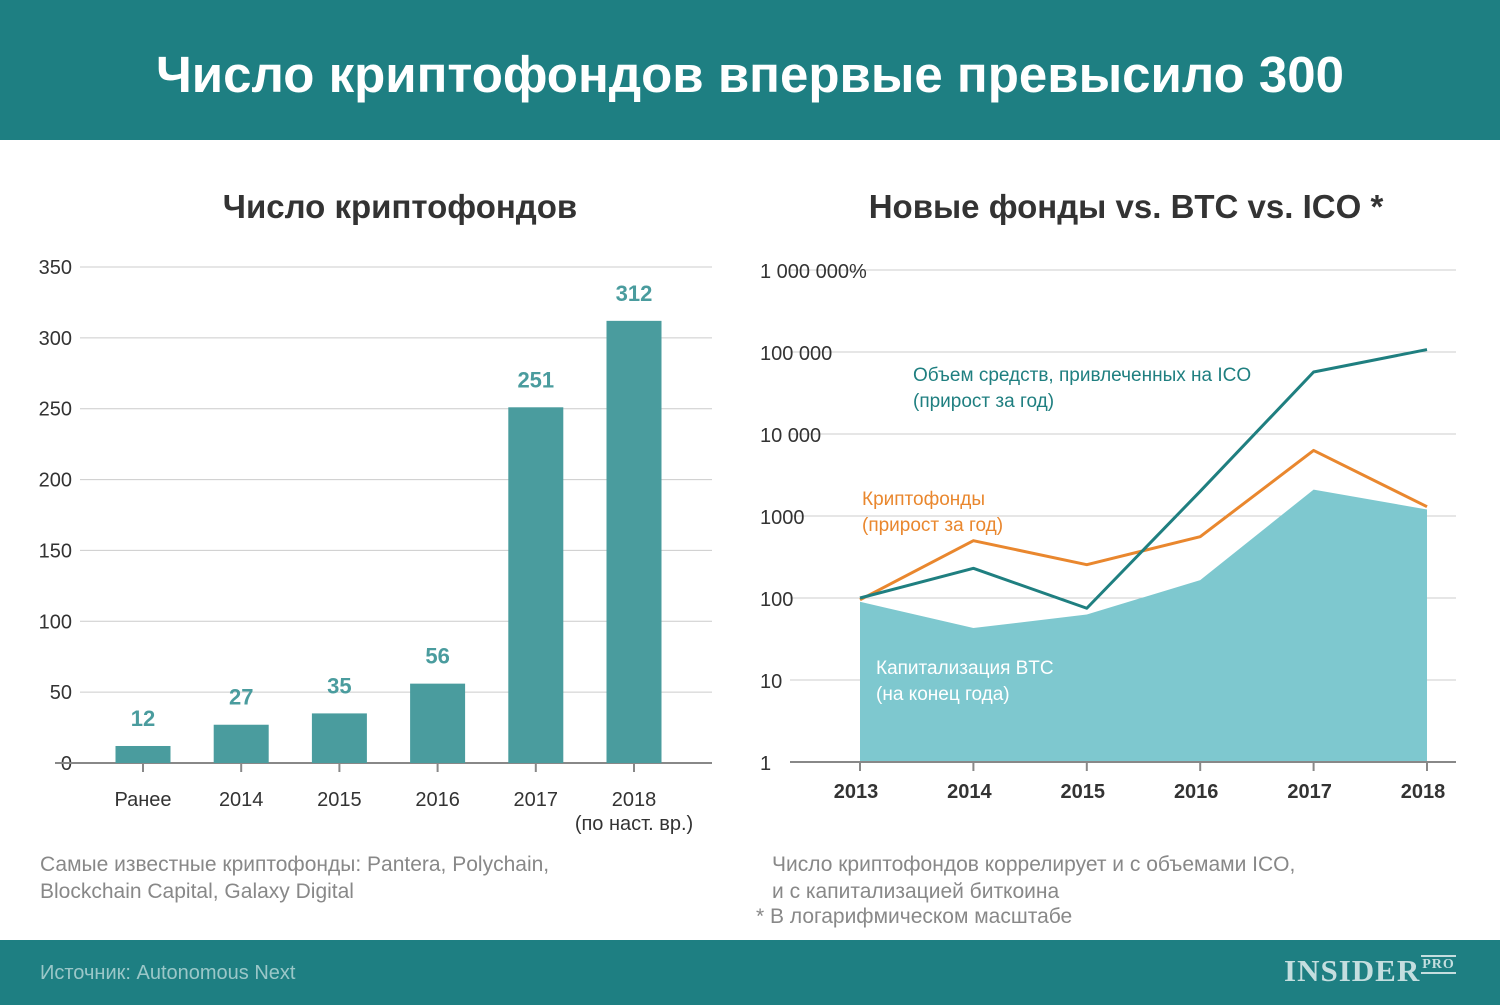 This screenshot has width=1500, height=1005. What do you see at coordinates (339, 685) in the screenshot?
I see `bar-value-label: 35` at bounding box center [339, 685].